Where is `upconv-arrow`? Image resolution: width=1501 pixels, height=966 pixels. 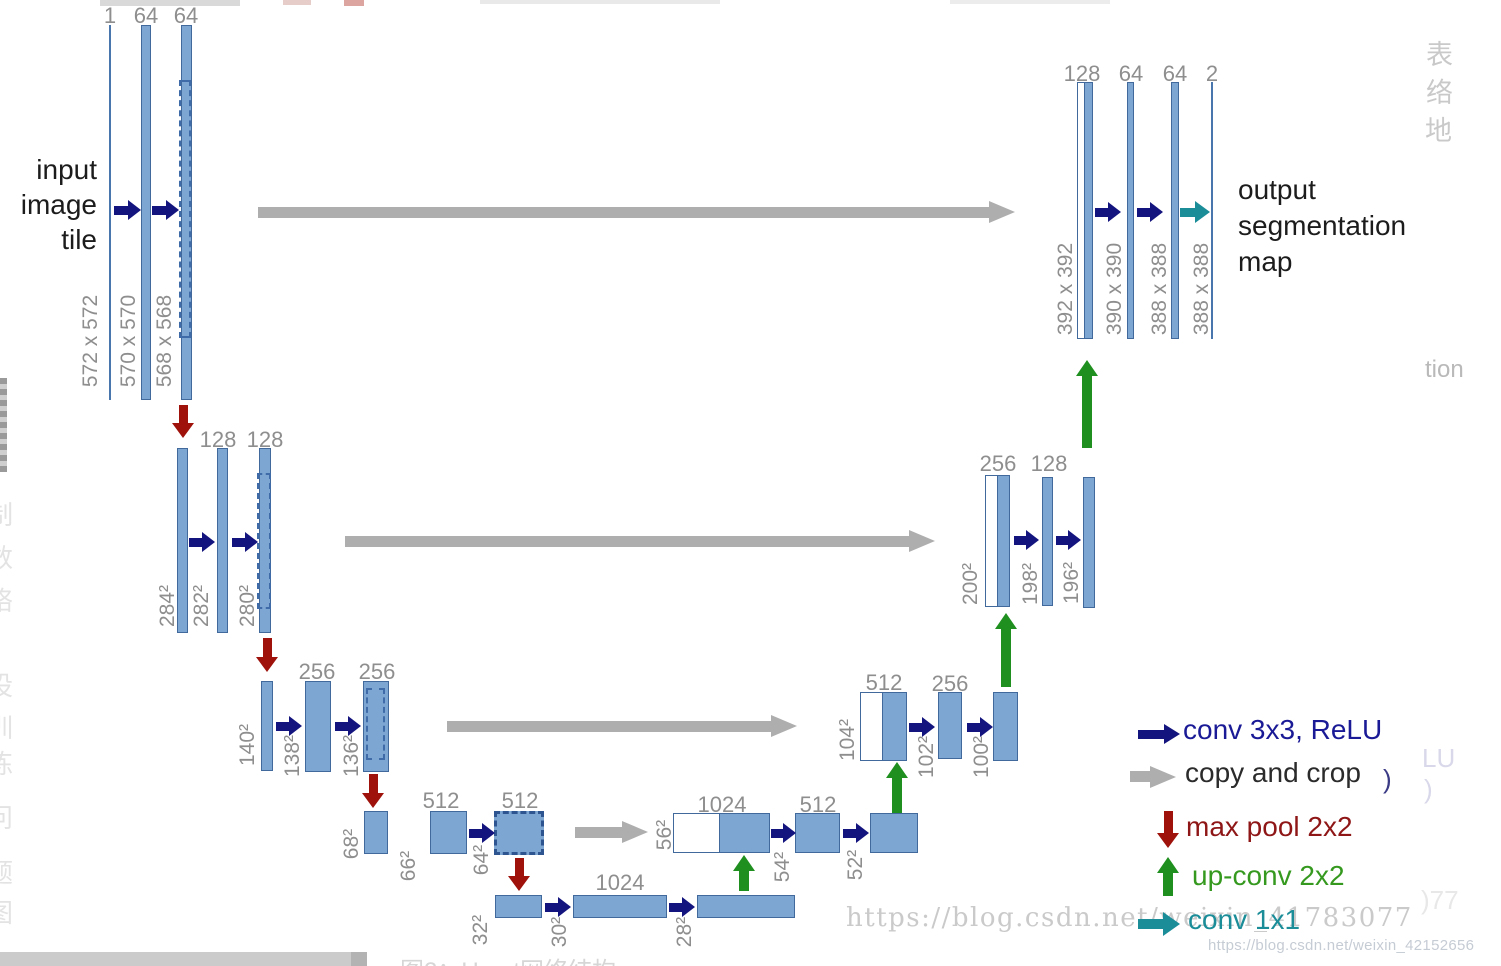 upconv-arrow is located at coordinates (897, 787).